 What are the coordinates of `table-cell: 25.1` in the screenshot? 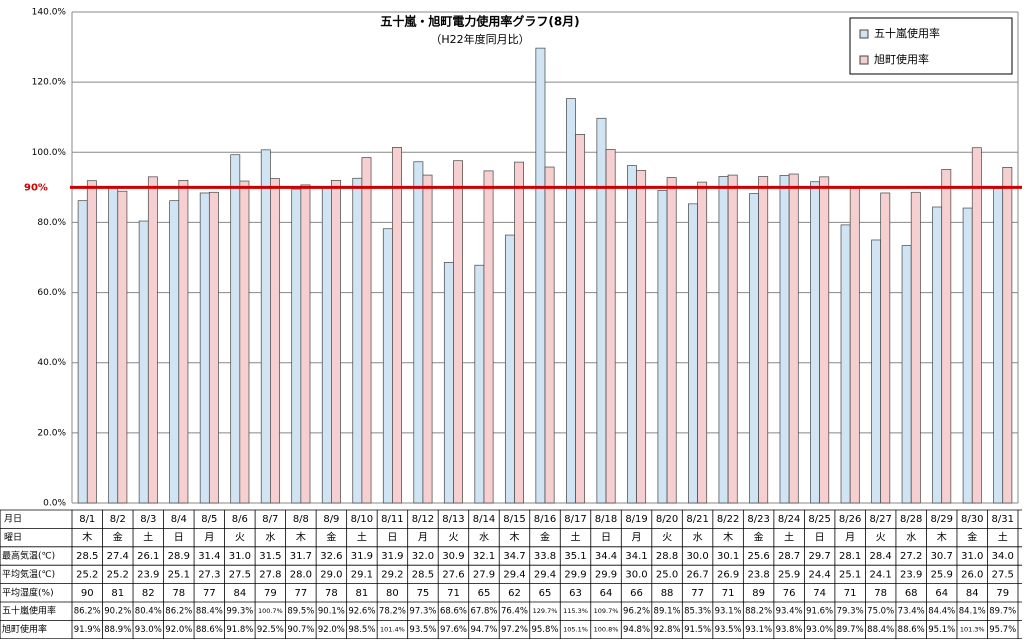 It's located at (179, 574).